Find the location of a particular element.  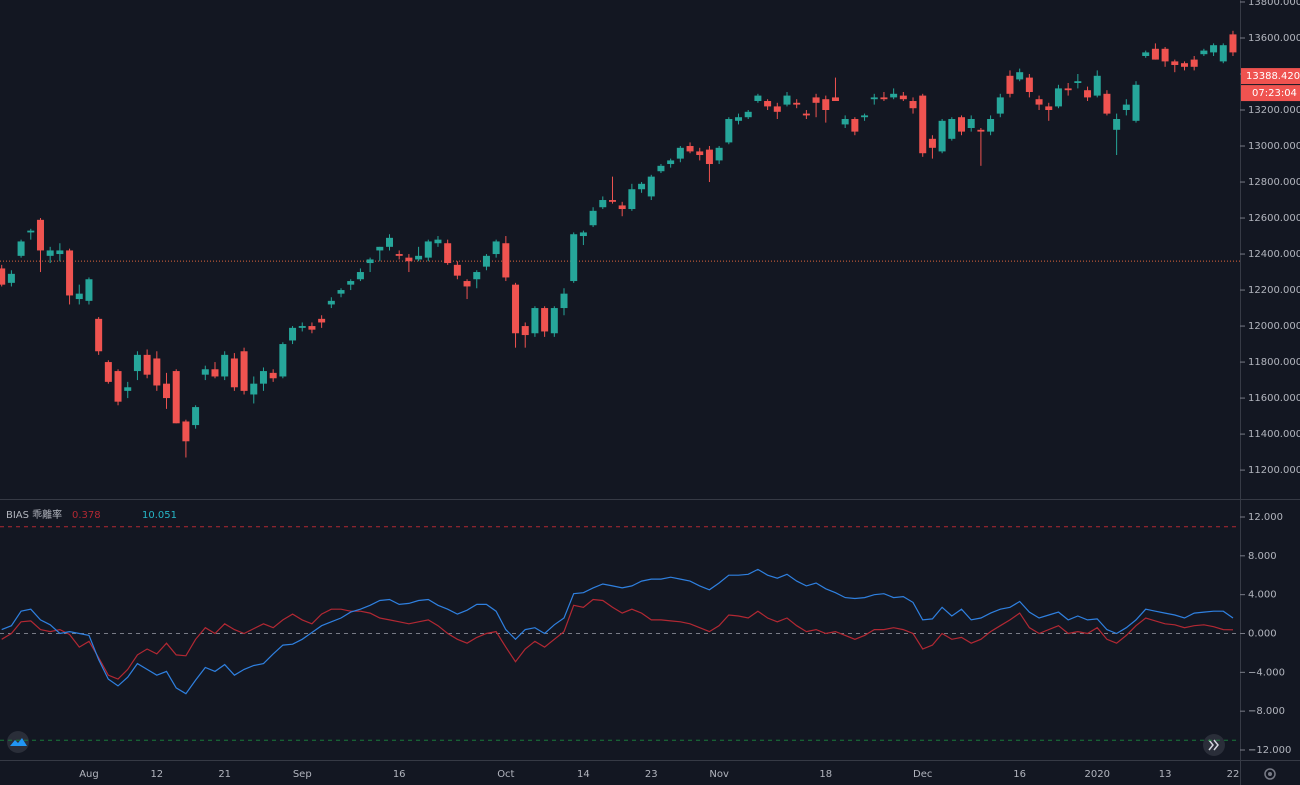

x-tick-label: Aug is located at coordinates (89, 774).